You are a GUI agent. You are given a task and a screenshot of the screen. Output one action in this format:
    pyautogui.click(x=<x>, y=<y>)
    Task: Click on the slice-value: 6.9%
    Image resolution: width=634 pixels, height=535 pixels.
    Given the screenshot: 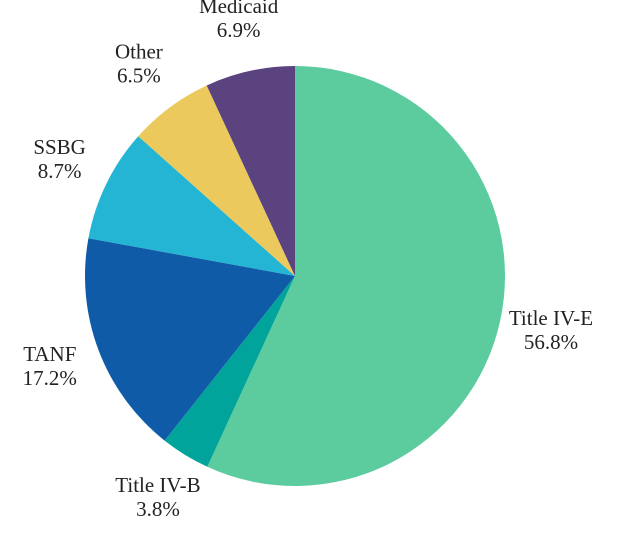 What is the action you would take?
    pyautogui.click(x=239, y=30)
    